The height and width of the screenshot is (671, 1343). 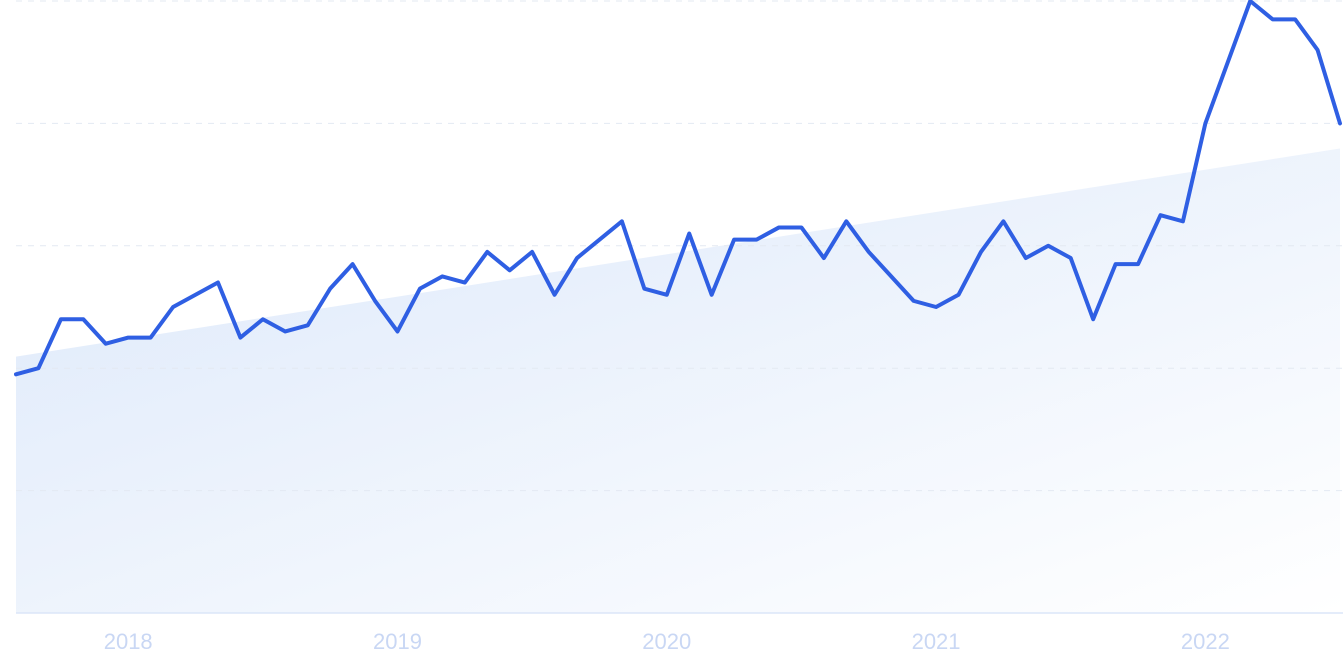 What do you see at coordinates (666, 641) in the screenshot?
I see `x-tick-label: 2020` at bounding box center [666, 641].